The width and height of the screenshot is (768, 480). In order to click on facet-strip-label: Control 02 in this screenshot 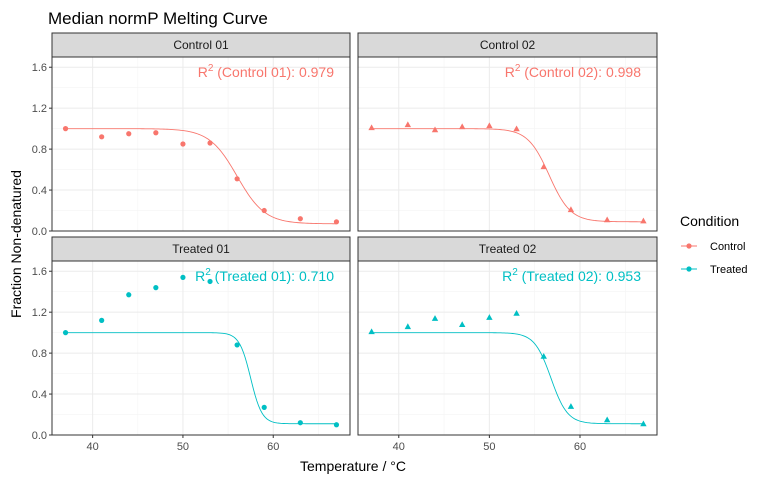, I will do `click(508, 45)`.